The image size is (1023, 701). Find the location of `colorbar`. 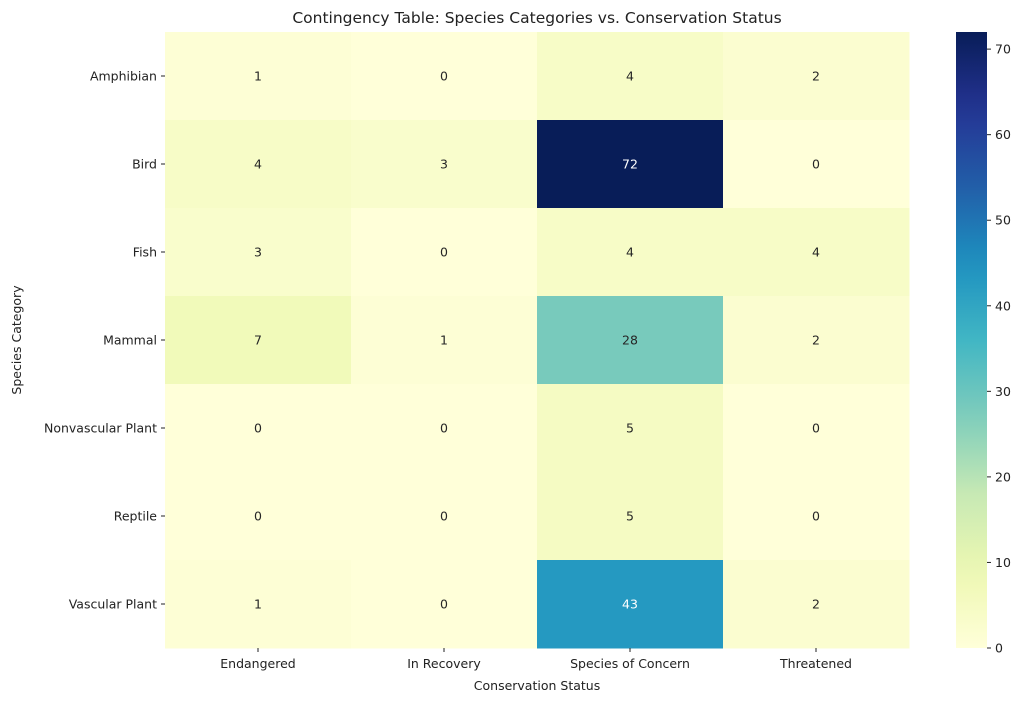

colorbar is located at coordinates (971, 340).